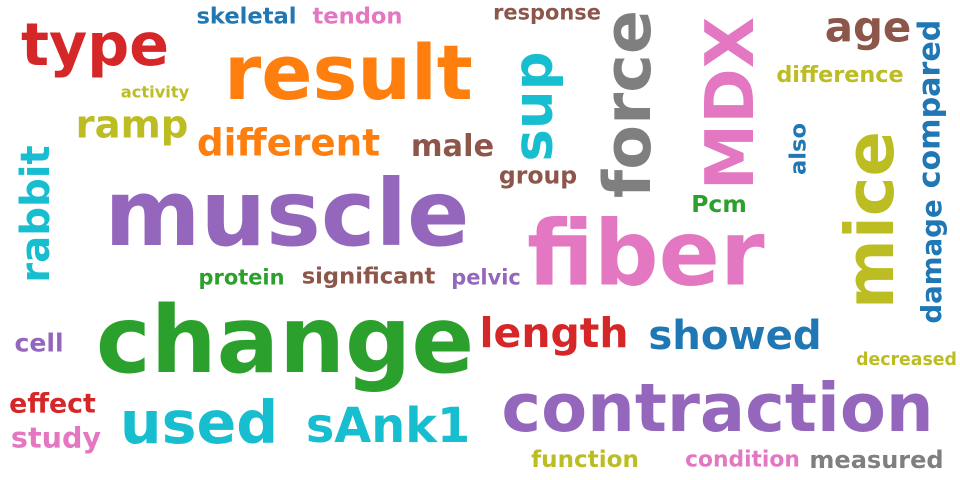 The width and height of the screenshot is (960, 480). What do you see at coordinates (288, 143) in the screenshot?
I see `word-different: different` at bounding box center [288, 143].